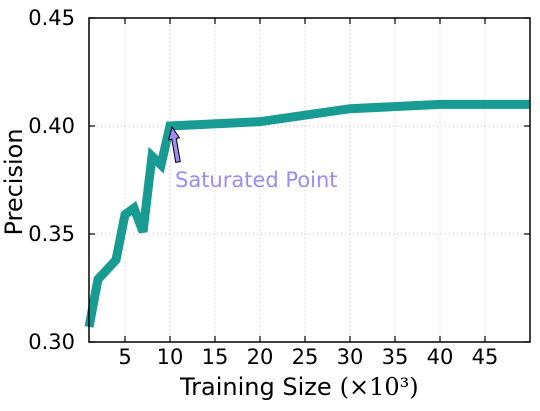 Image resolution: width=540 pixels, height=411 pixels. I want to click on x-tick-label: 25, so click(305, 357).